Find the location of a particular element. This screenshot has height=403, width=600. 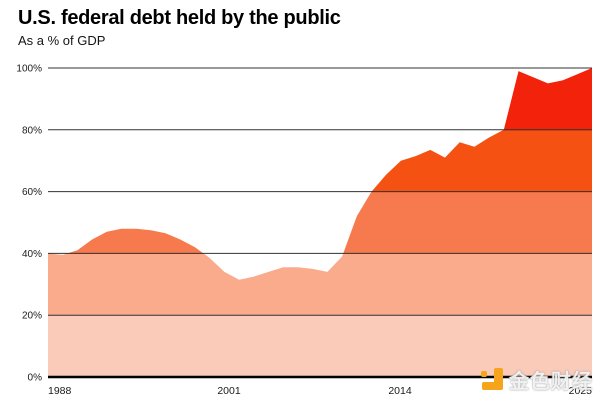

chart-subtitle: As a % of GDP is located at coordinates (62, 40).